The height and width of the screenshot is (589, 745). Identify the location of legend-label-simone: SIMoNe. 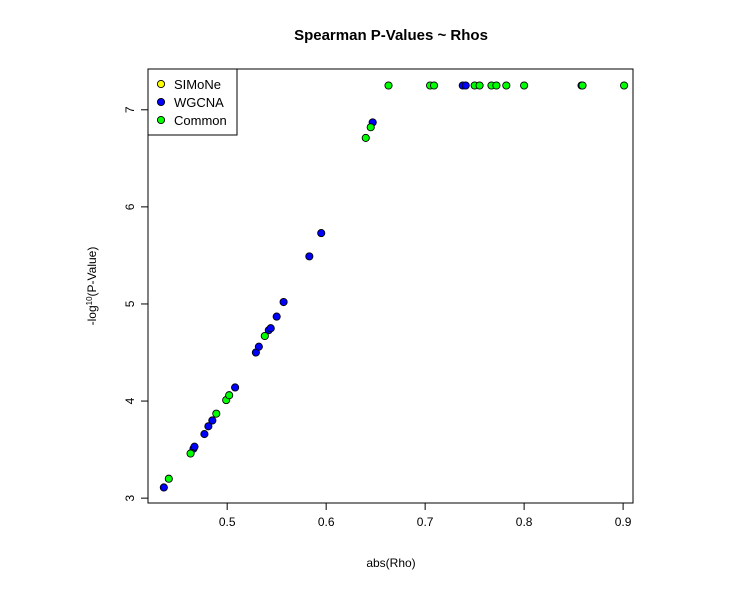
(197, 84).